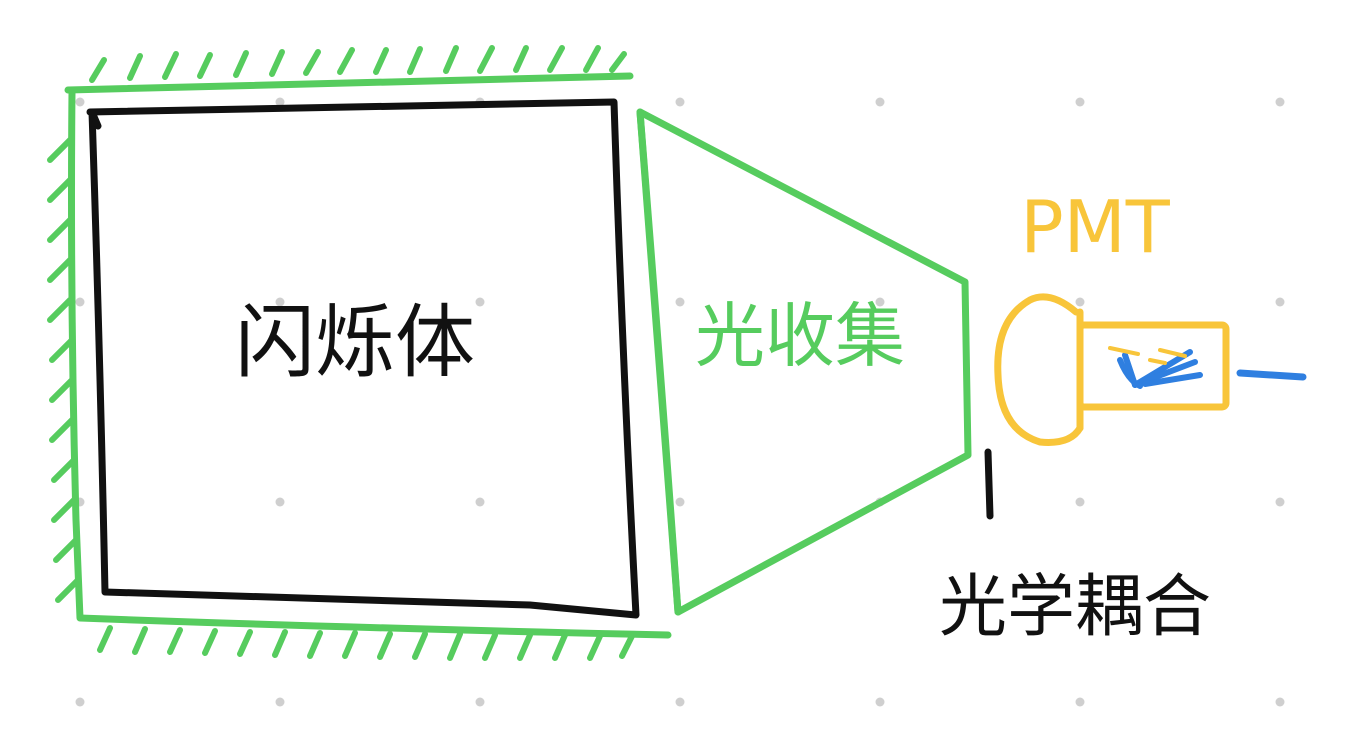 Image resolution: width=1359 pixels, height=751 pixels. What do you see at coordinates (95, 119) in the screenshot?
I see `scintillator-box-corner` at bounding box center [95, 119].